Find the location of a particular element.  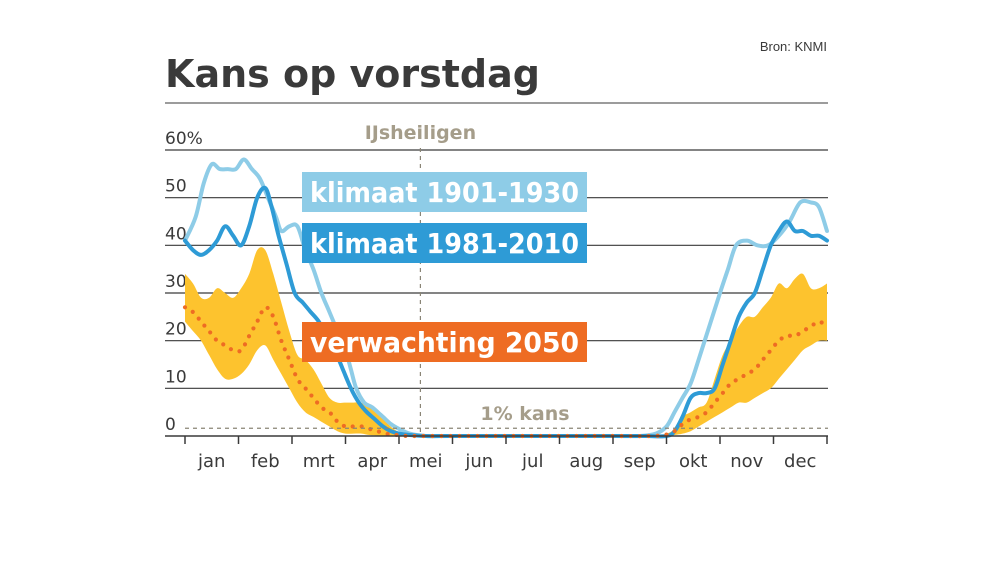

legend-item-2: klimaat 1981-2010 is located at coordinates (444, 243).